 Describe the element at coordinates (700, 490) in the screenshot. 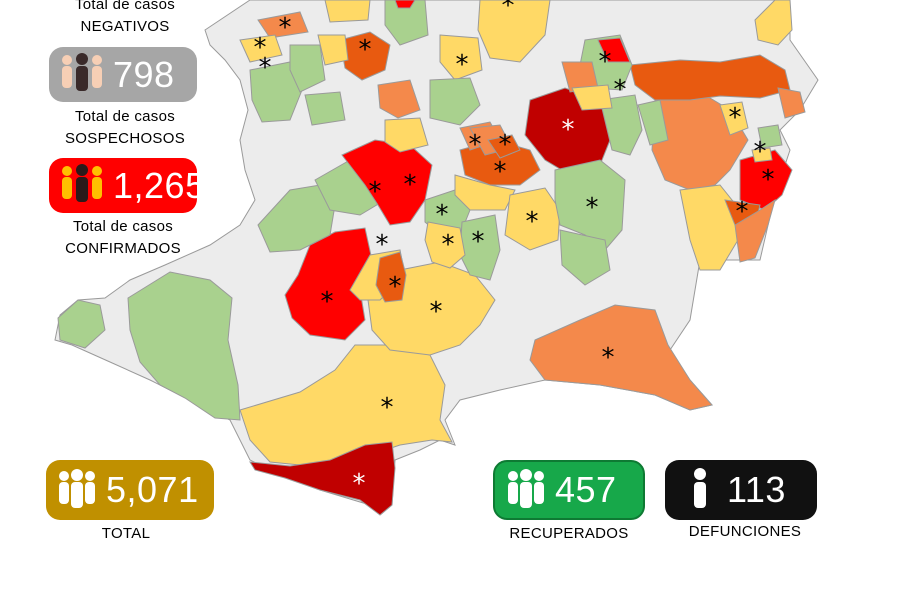

I see `person-icon` at that location.